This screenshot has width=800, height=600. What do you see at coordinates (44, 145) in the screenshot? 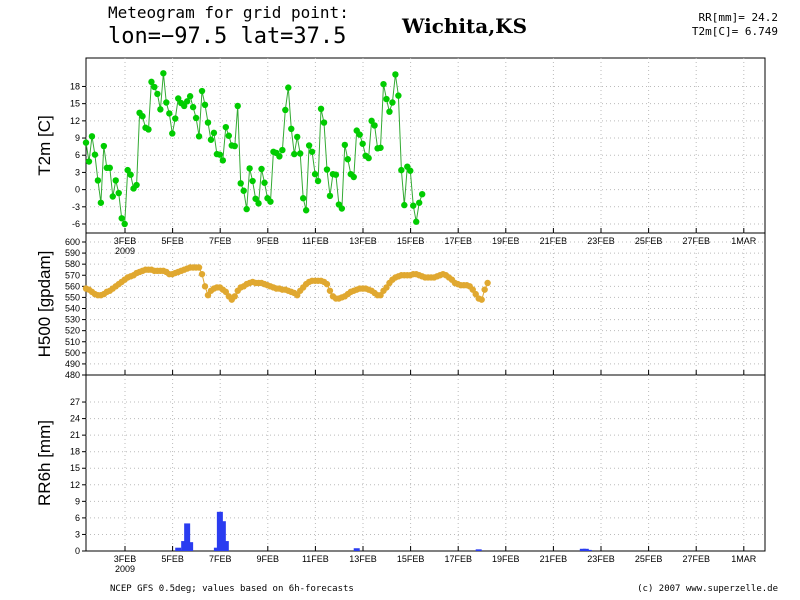
I see `t2m-axis-title: T2m [C]` at bounding box center [44, 145].